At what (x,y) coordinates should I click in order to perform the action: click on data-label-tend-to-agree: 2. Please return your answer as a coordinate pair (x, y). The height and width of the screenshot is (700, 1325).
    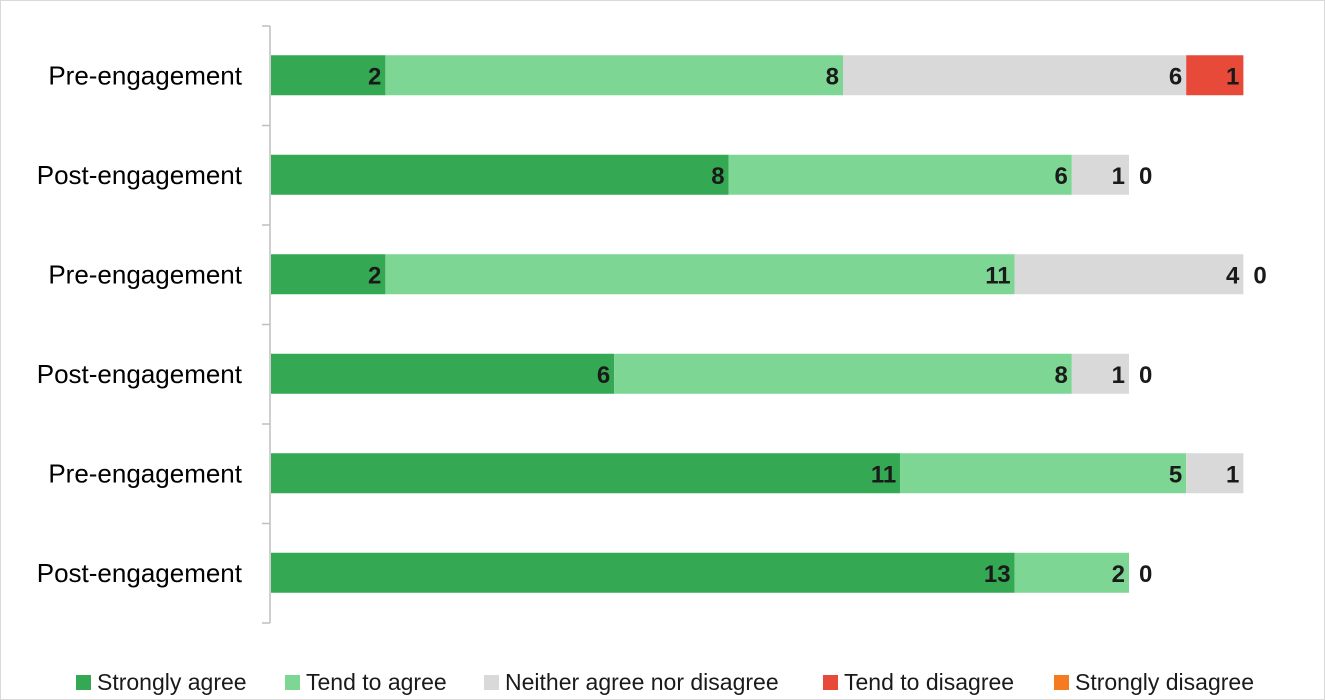
    Looking at the image, I should click on (1118, 574).